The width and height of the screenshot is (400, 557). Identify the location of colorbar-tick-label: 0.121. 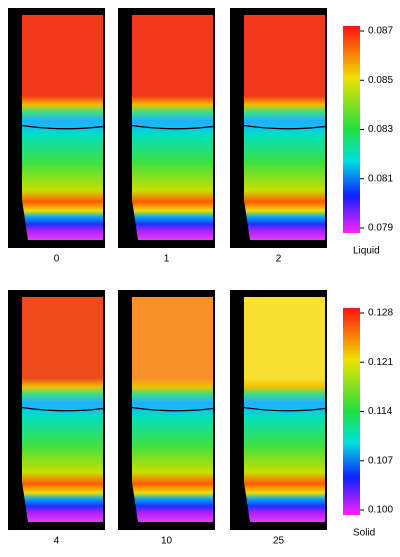
(380, 362).